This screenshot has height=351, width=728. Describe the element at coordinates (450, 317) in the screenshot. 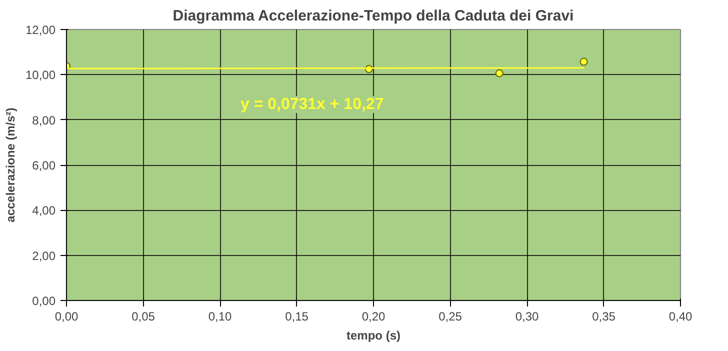

I see `x-tick-label: 0,25` at that location.